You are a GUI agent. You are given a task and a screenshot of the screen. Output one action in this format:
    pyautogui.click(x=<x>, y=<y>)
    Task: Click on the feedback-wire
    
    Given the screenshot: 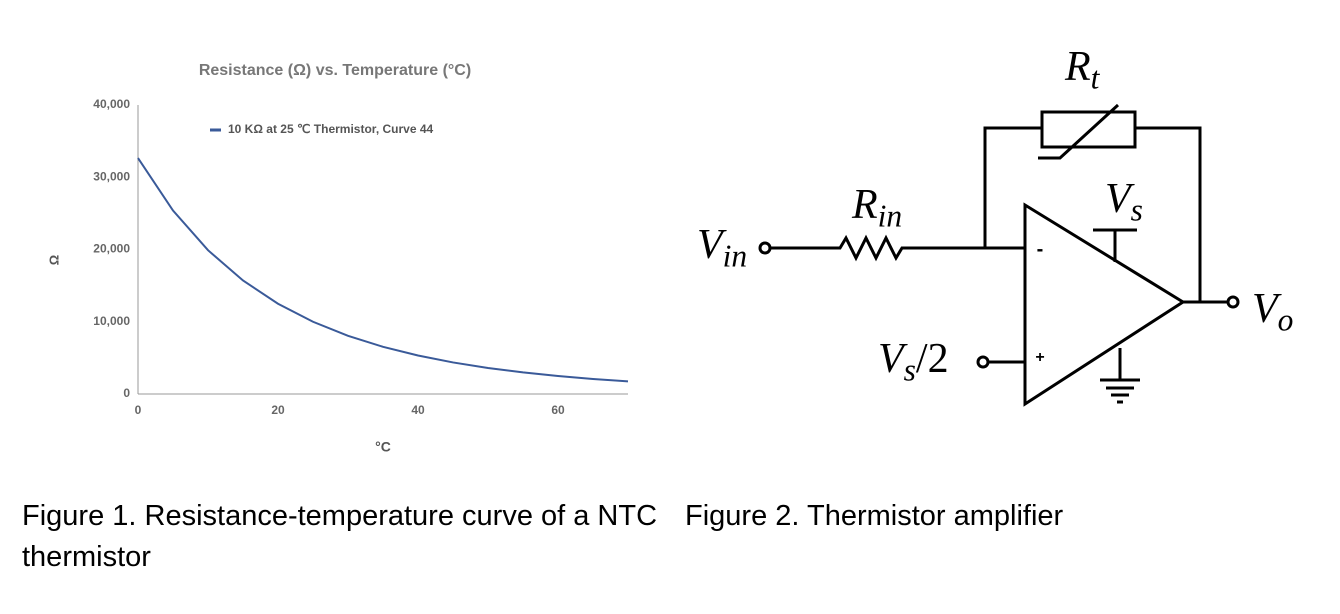 What is the action you would take?
    pyautogui.click(x=1105, y=215)
    